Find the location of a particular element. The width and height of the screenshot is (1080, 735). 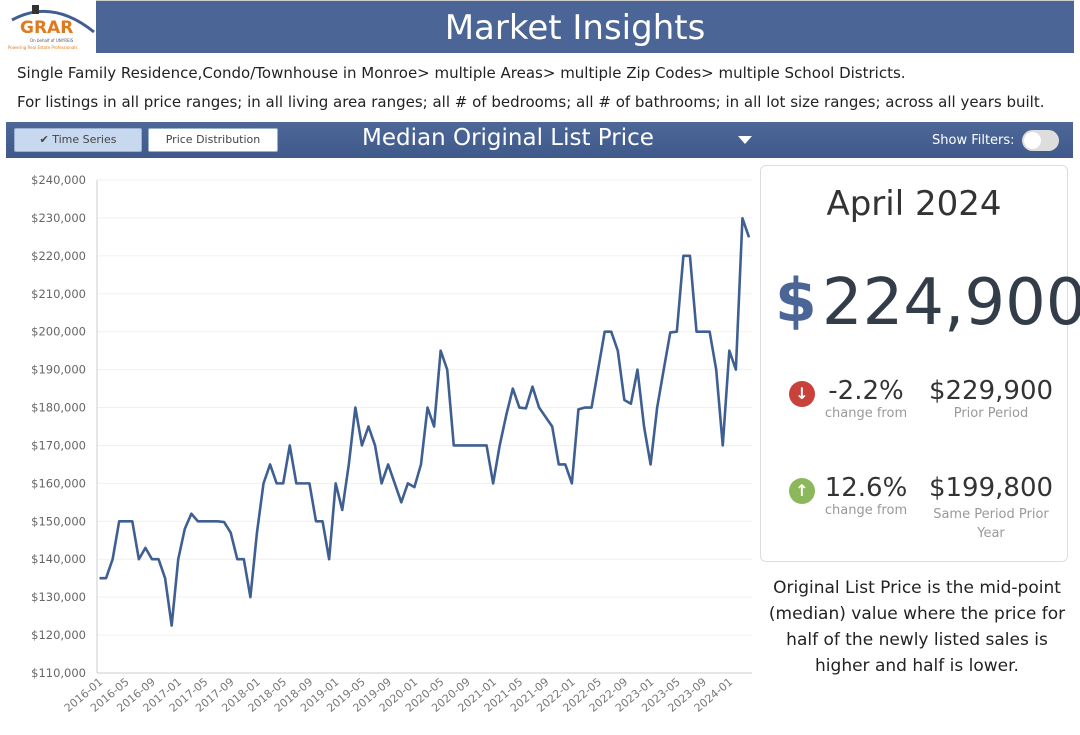

prior-year-label: Same Period Prior Year is located at coordinates (991, 524).